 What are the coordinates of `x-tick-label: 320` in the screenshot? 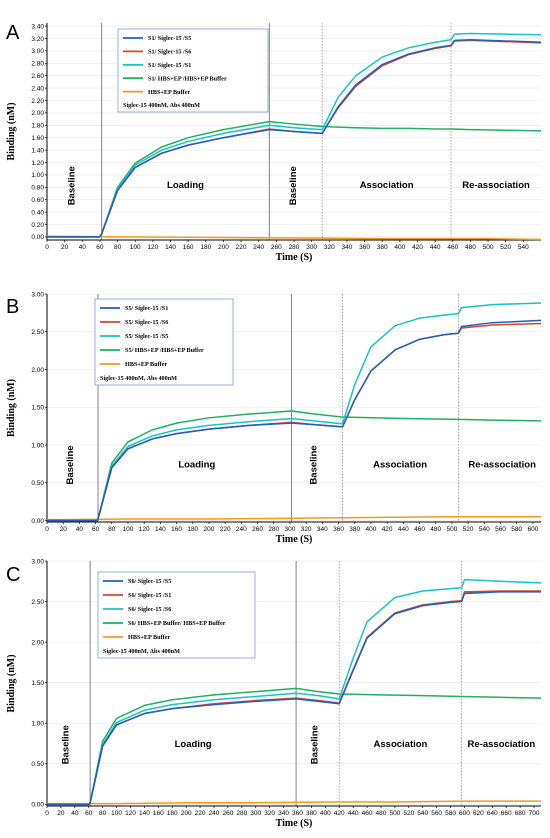 It's located at (329, 247).